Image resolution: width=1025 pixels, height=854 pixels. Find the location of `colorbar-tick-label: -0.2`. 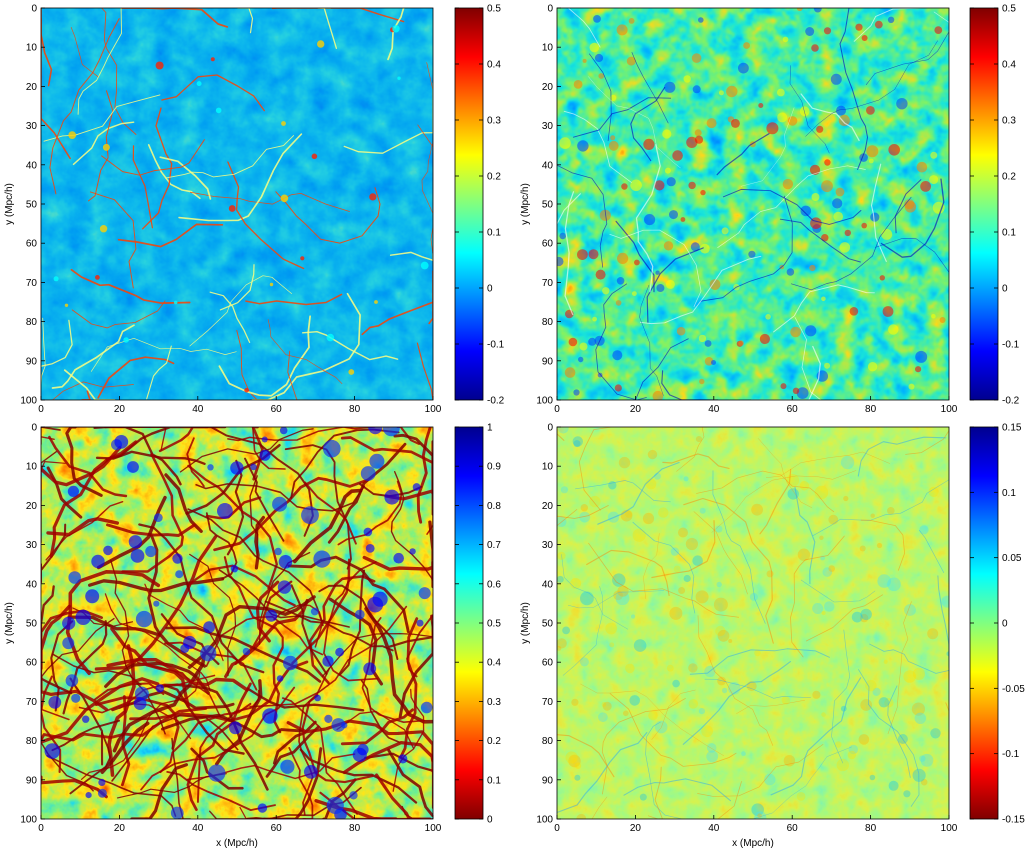

colorbar-tick-label: -0.2 is located at coordinates (496, 401).